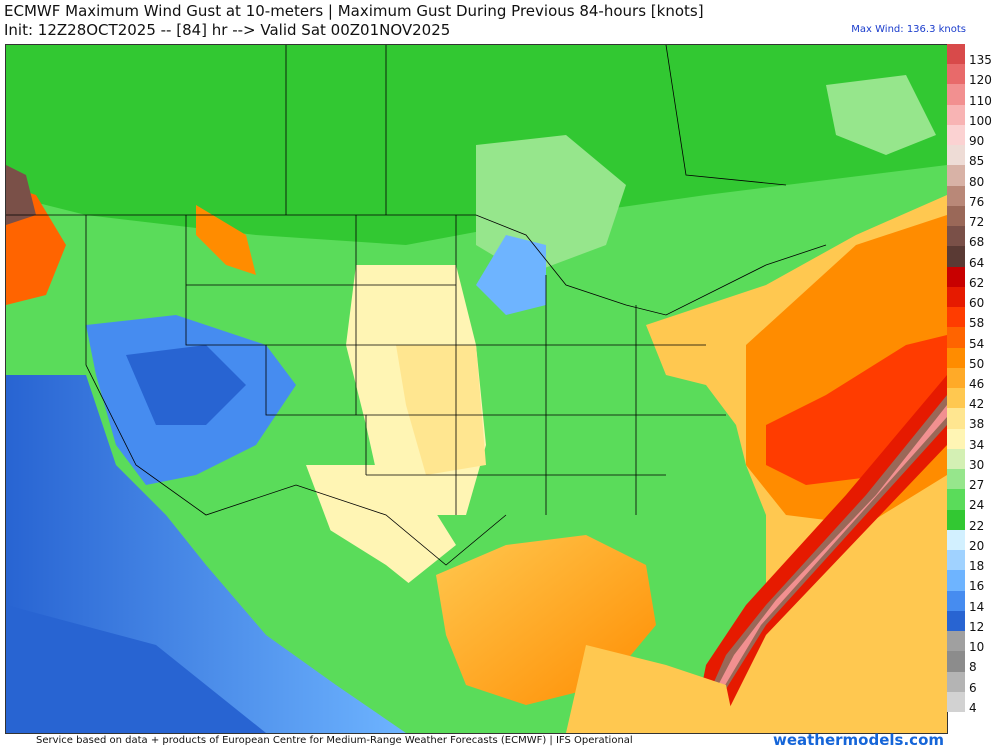  Describe the element at coordinates (977, 363) in the screenshot. I see `color-scale-label: 50` at that location.